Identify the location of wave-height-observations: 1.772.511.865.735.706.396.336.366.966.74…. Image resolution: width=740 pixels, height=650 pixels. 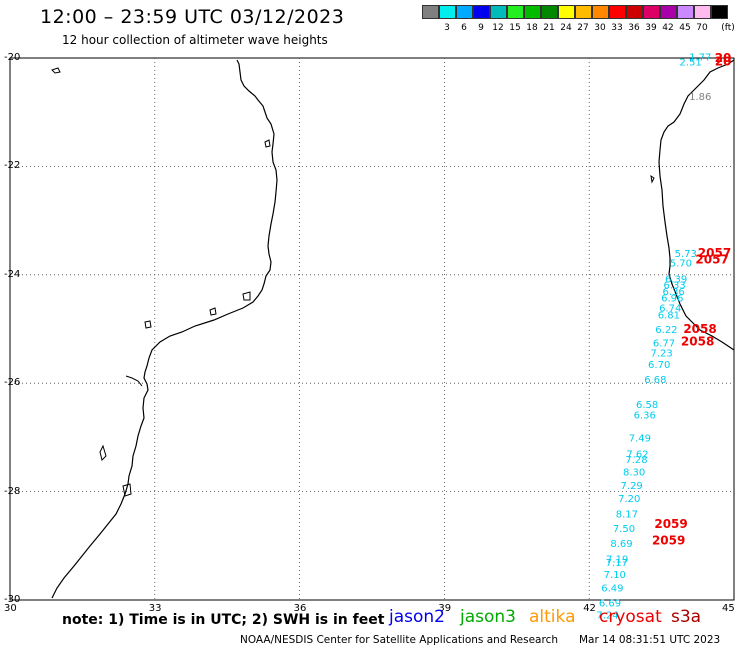
(653, 336).